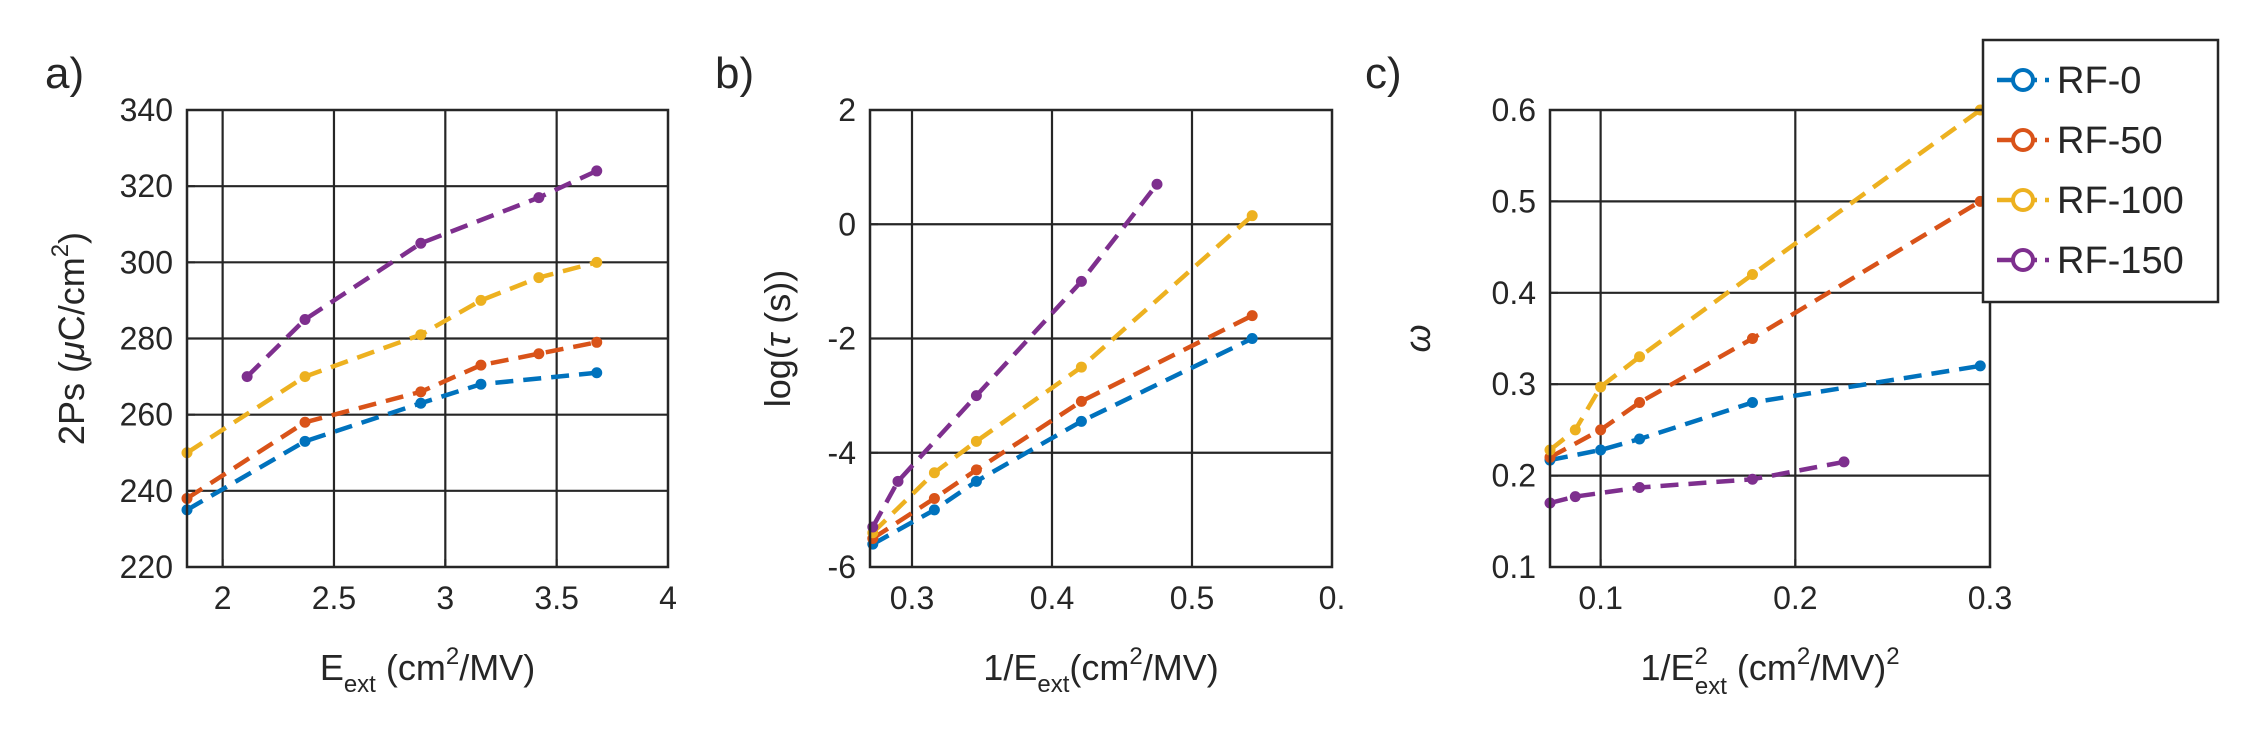 Image resolution: width=2242 pixels, height=731 pixels. What do you see at coordinates (847, 224) in the screenshot?
I see `y-tick-label: 0` at bounding box center [847, 224].